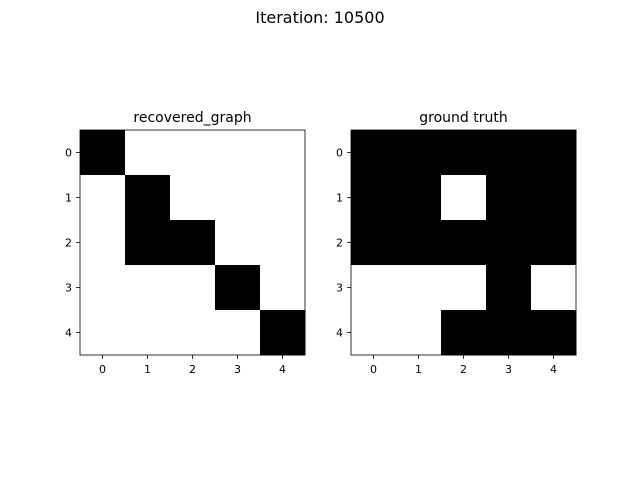  Describe the element at coordinates (463, 118) in the screenshot. I see `heatmap-title-ground-truth: ground truth` at that location.